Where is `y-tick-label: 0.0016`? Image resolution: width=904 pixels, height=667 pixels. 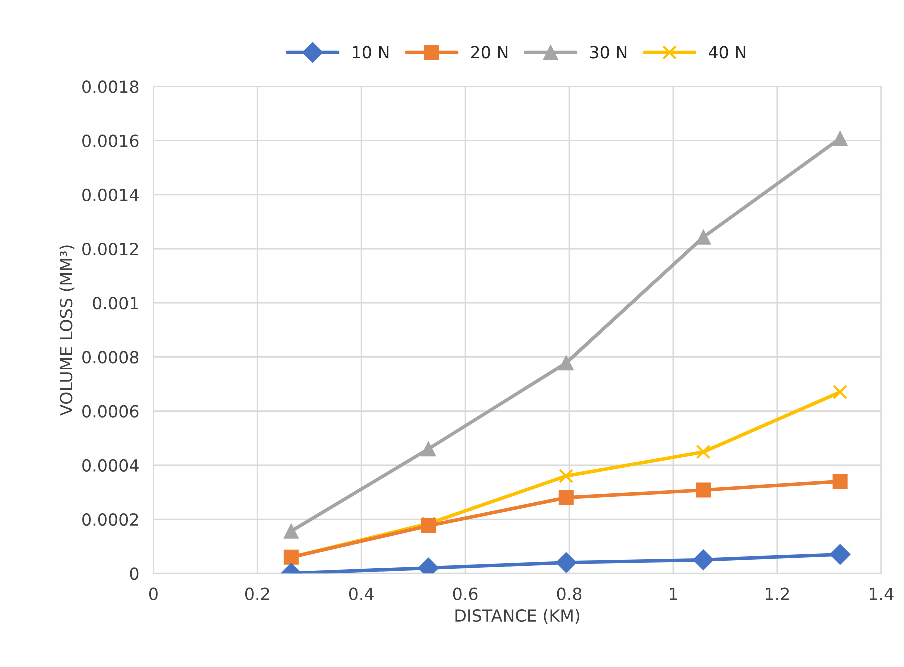
y-tick-label: 0.0016 is located at coordinates (110, 141).